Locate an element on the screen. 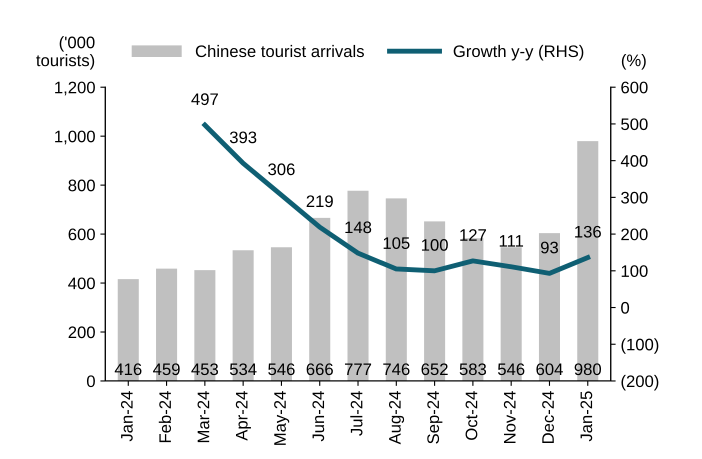 The width and height of the screenshot is (702, 459). y2-tick-label: 100 is located at coordinates (635, 271).